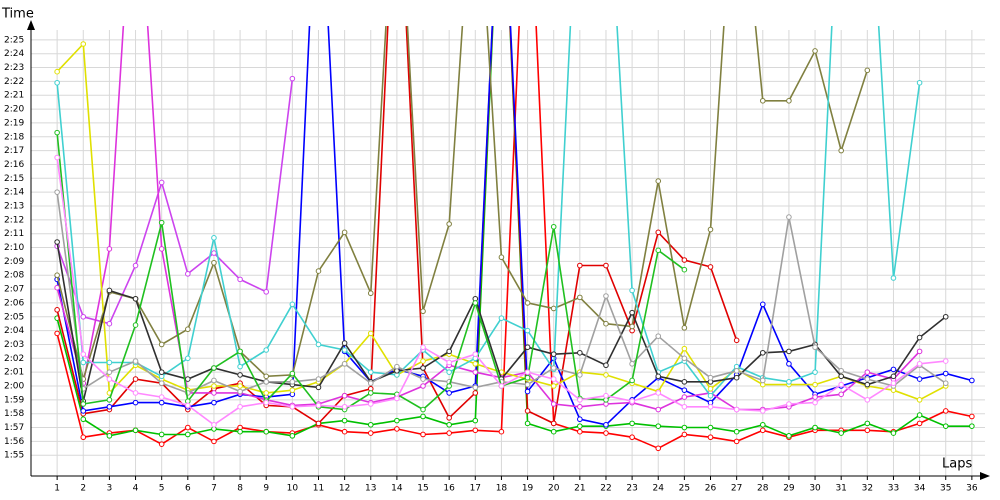  Describe the element at coordinates (815, 489) in the screenshot. I see `x-tick-label: 30` at that location.